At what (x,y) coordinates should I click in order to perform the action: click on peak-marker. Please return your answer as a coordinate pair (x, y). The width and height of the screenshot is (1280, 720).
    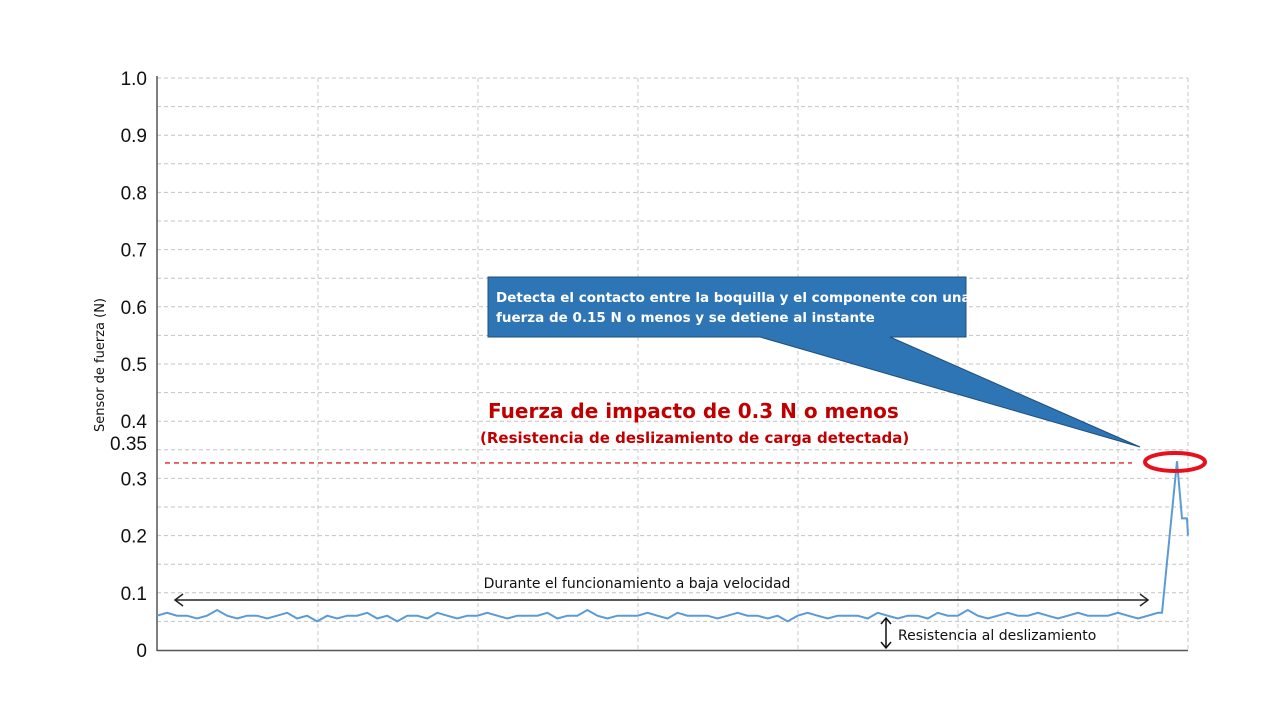
    Looking at the image, I should click on (1175, 462).